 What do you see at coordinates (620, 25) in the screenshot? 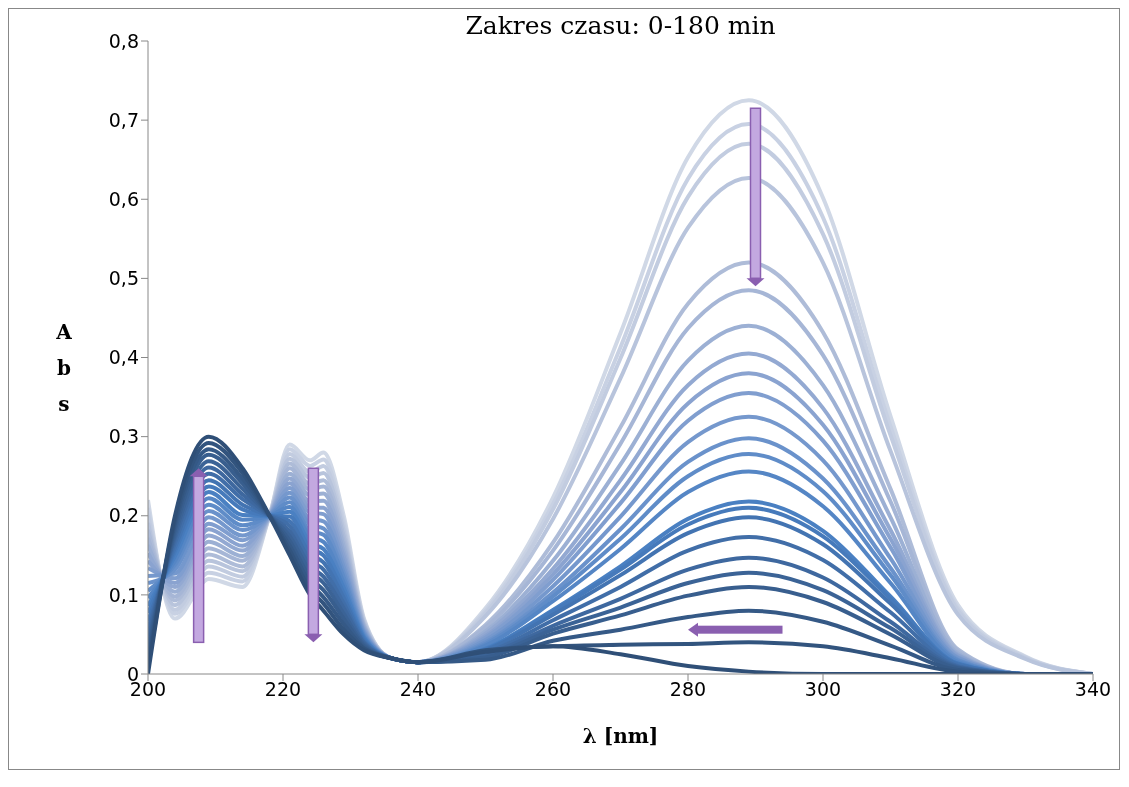
I see `chart-title: Zakres czasu: 0-180 min` at bounding box center [620, 25].